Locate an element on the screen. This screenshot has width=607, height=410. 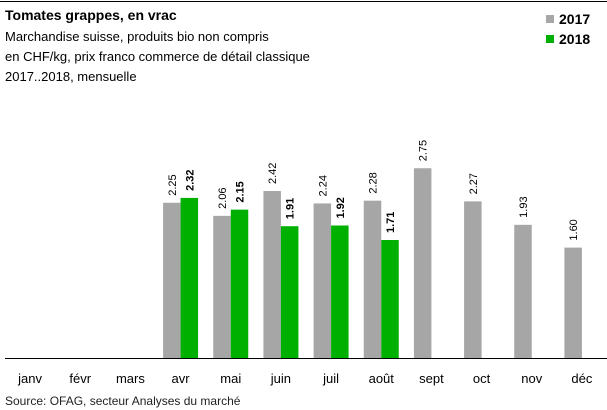
x-tick-label: mai is located at coordinates (230, 378).